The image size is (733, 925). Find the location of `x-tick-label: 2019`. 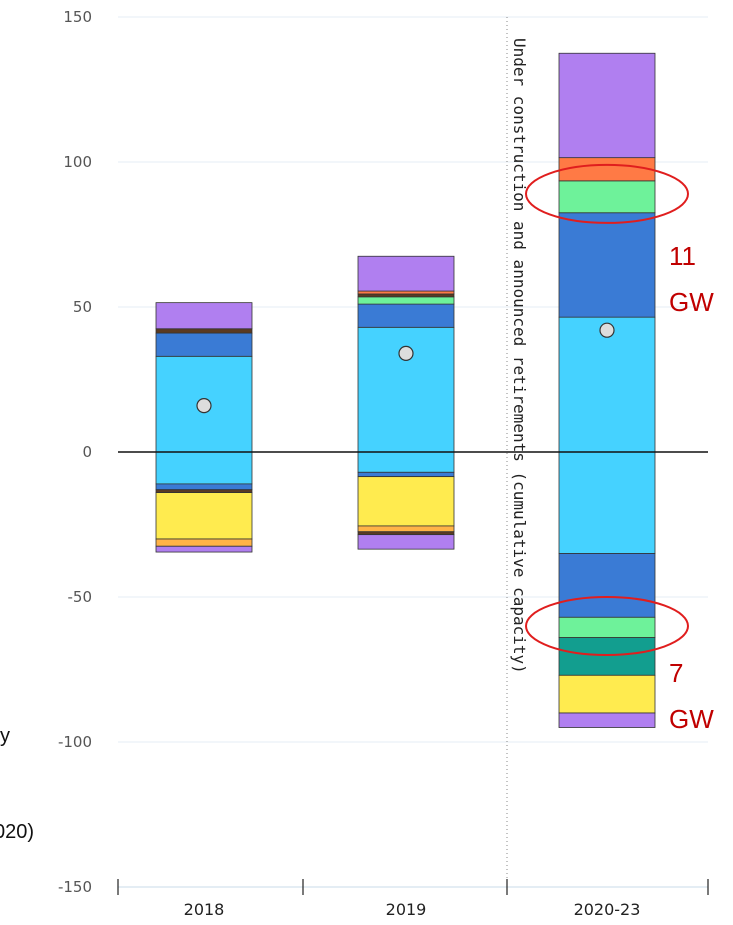

x-tick-label: 2019 is located at coordinates (406, 909).